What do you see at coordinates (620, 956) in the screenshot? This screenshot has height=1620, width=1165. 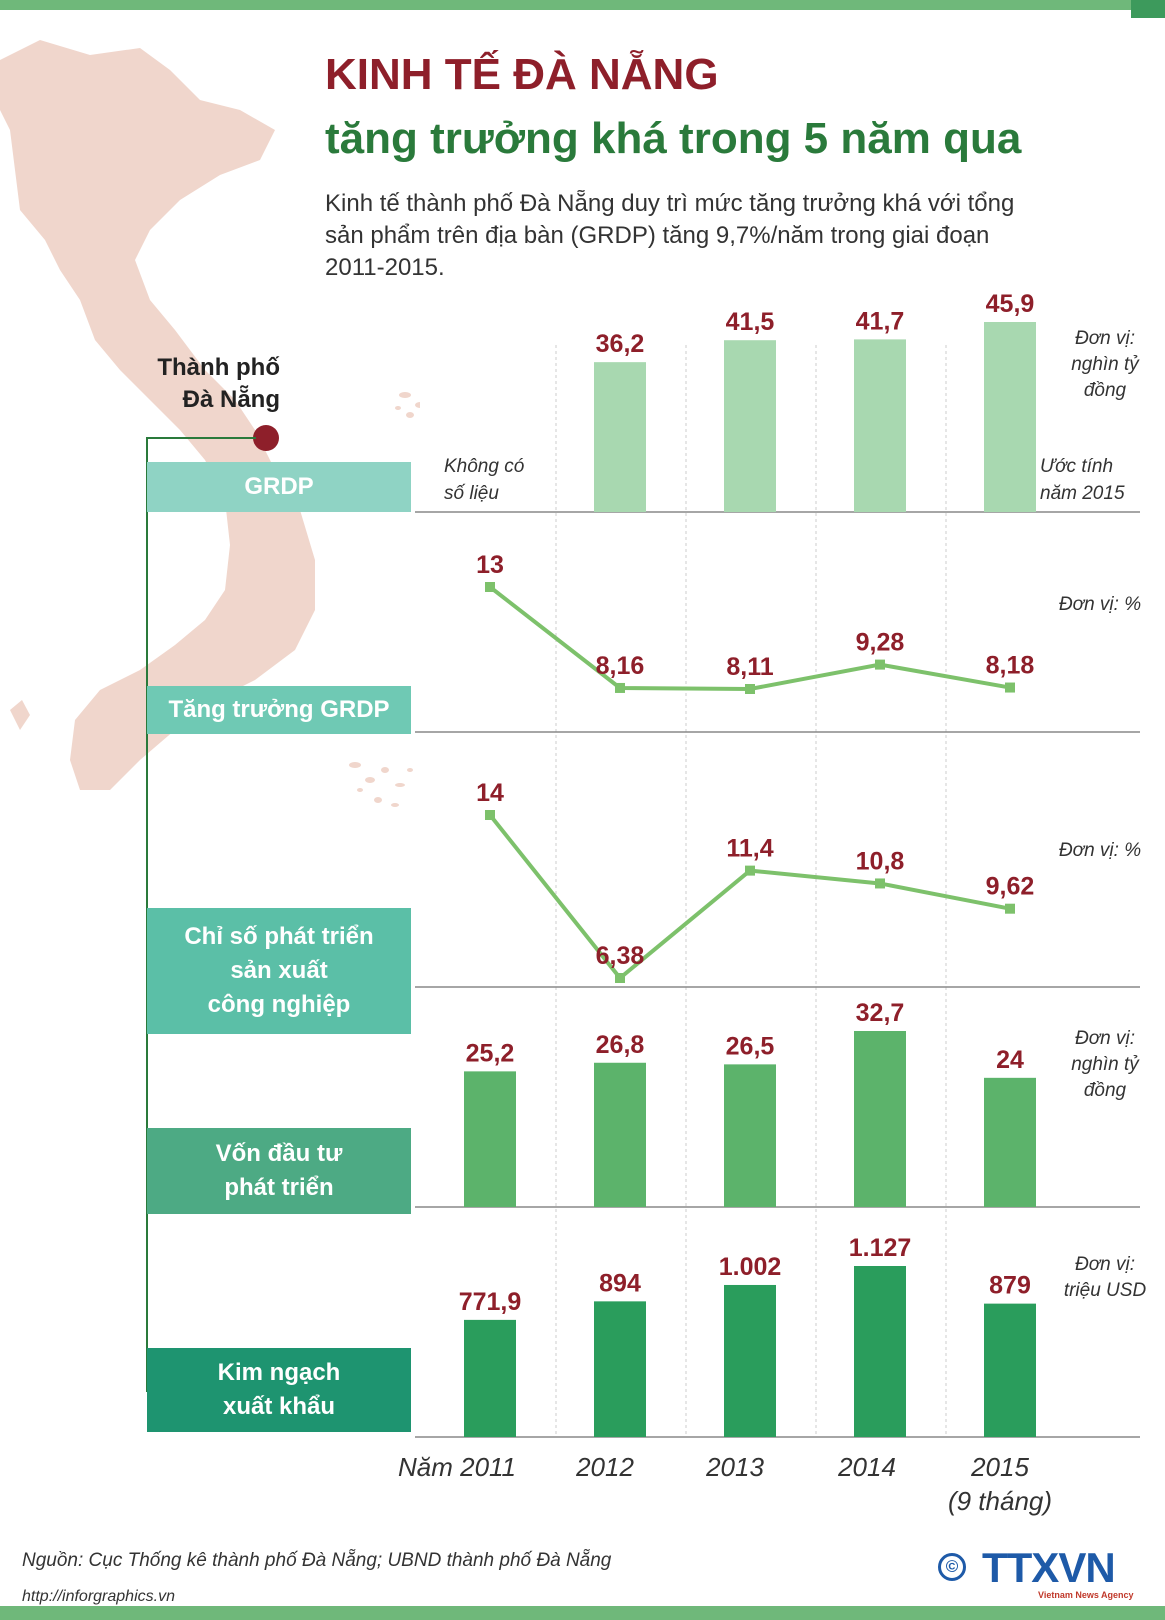 I see `industry-value-label-2012: 6,38` at bounding box center [620, 956].